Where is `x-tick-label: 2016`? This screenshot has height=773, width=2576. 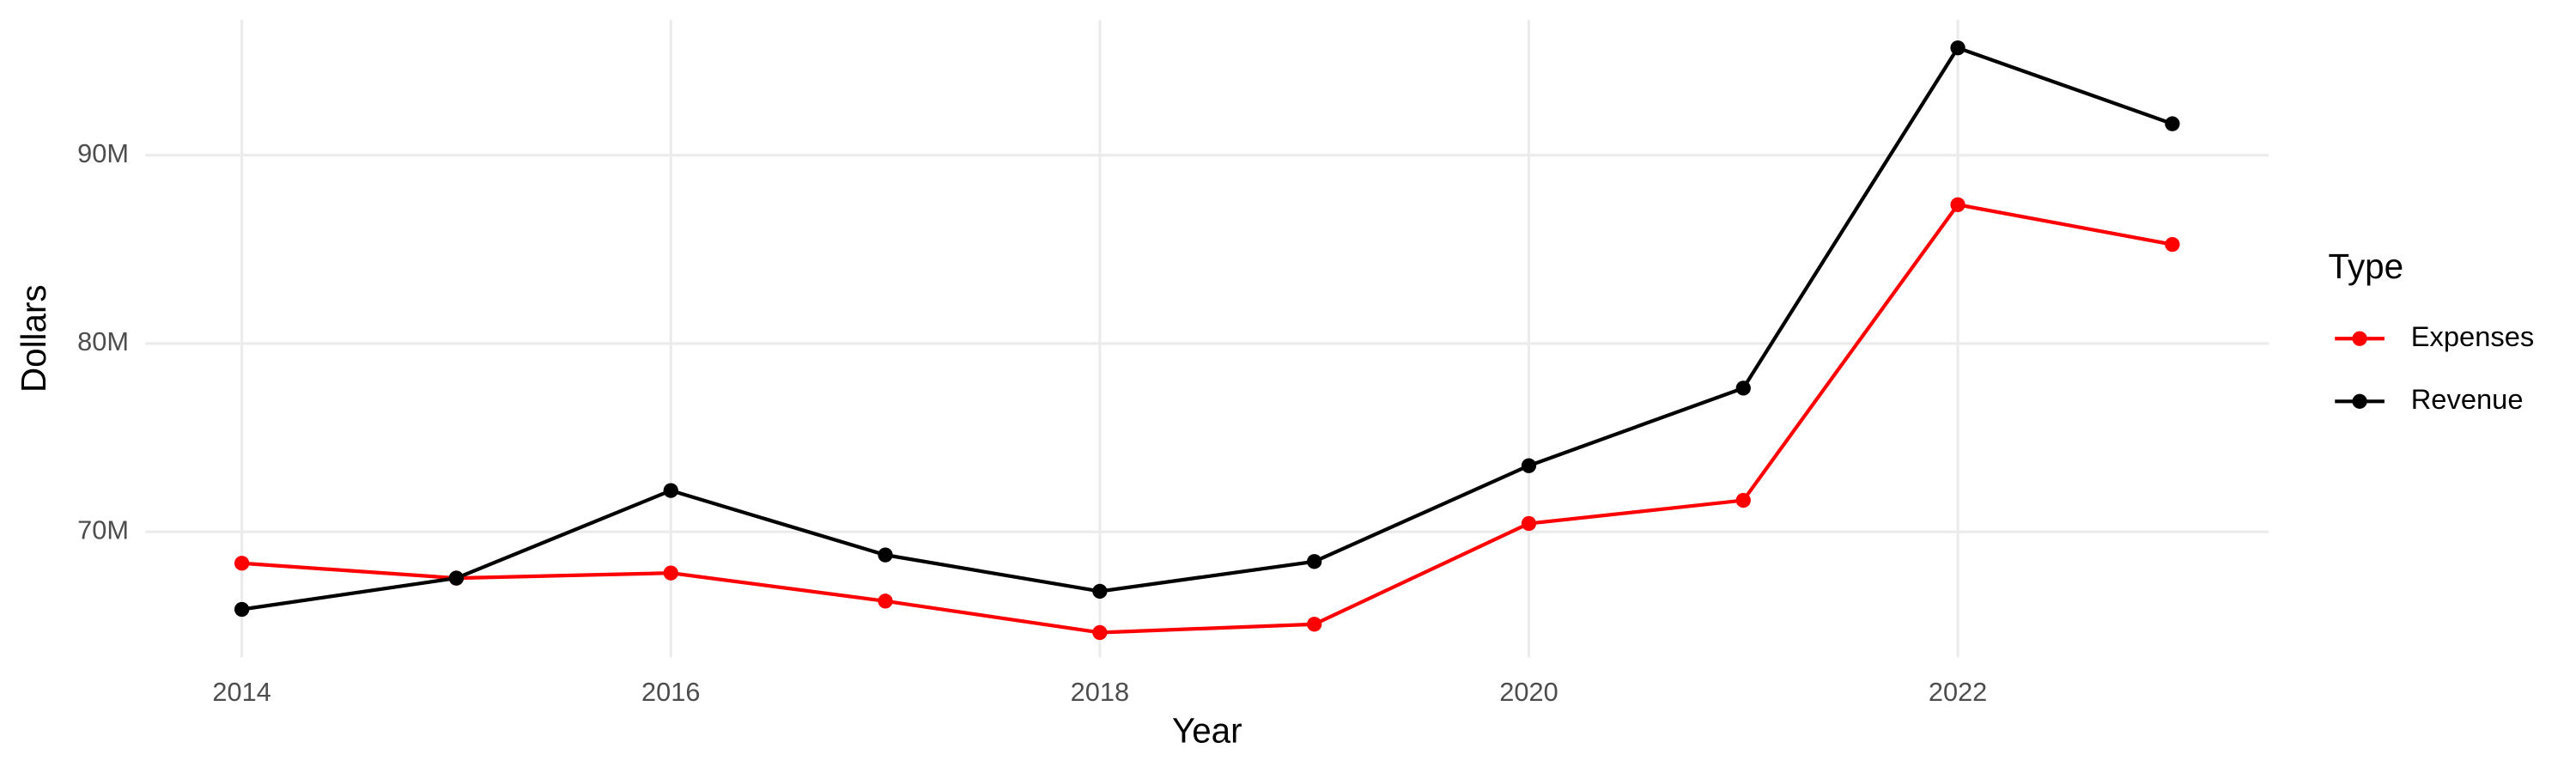 x-tick-label: 2016 is located at coordinates (671, 692).